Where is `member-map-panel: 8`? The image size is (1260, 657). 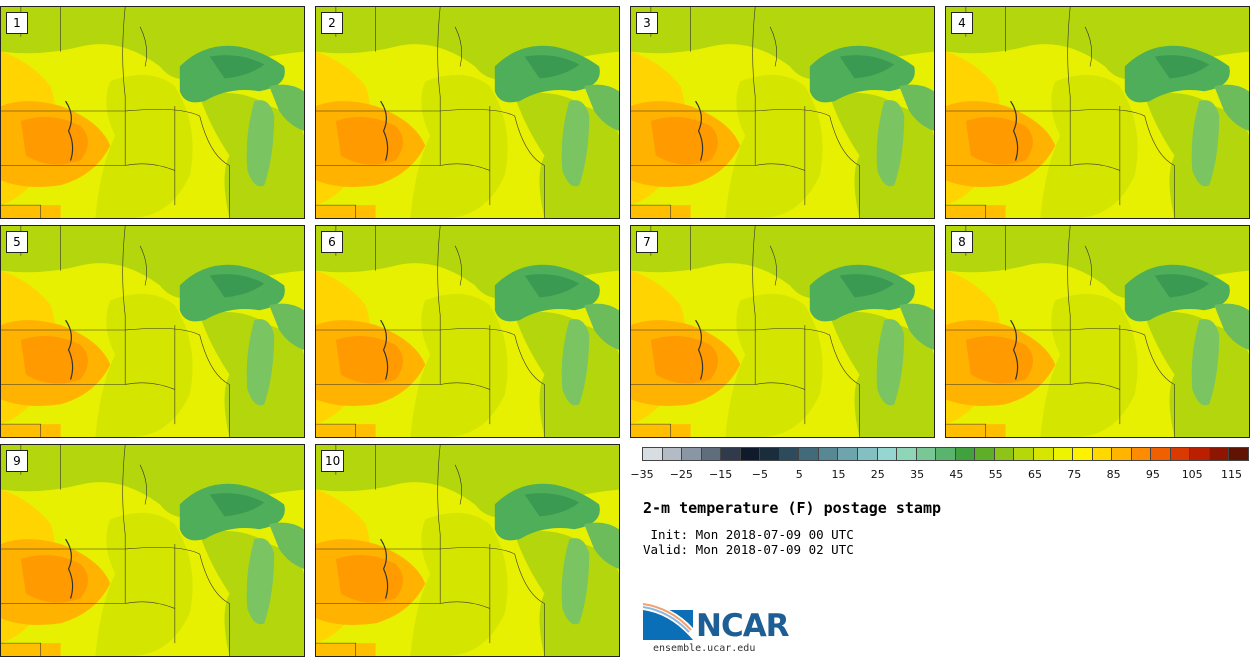 member-map-panel: 8 is located at coordinates (1097, 331).